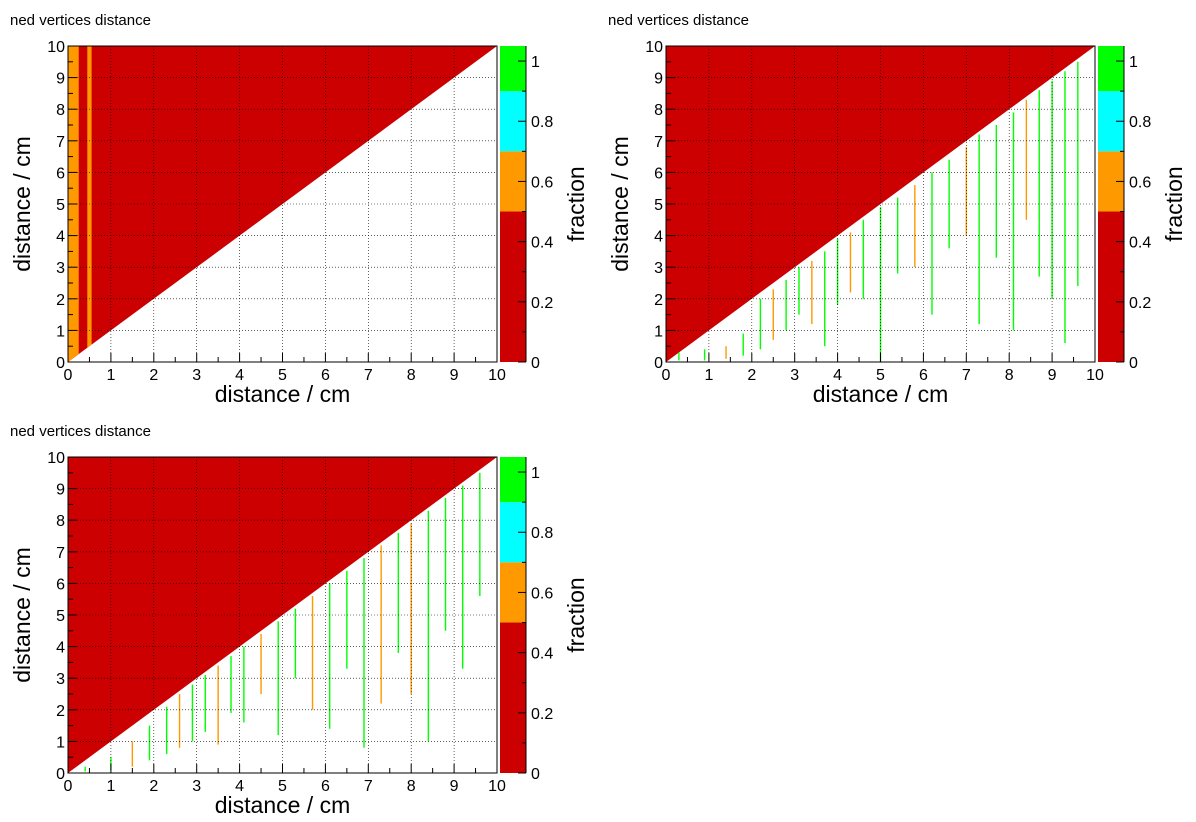  Describe the element at coordinates (60, 331) in the screenshot. I see `y-tick-label: 1` at that location.